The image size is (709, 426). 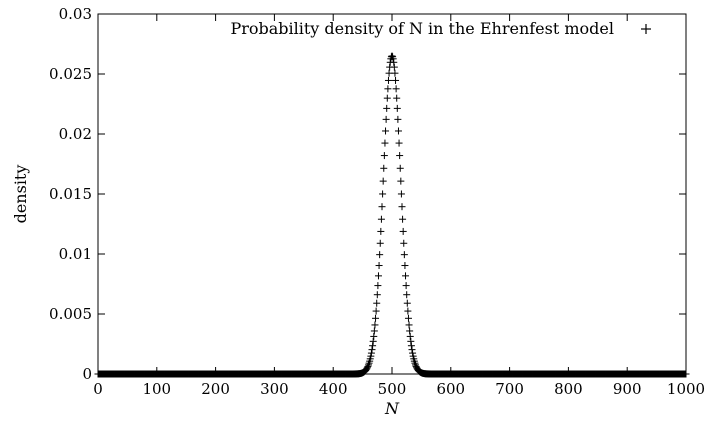 I want to click on x-tick-label: 100, so click(x=156, y=389).